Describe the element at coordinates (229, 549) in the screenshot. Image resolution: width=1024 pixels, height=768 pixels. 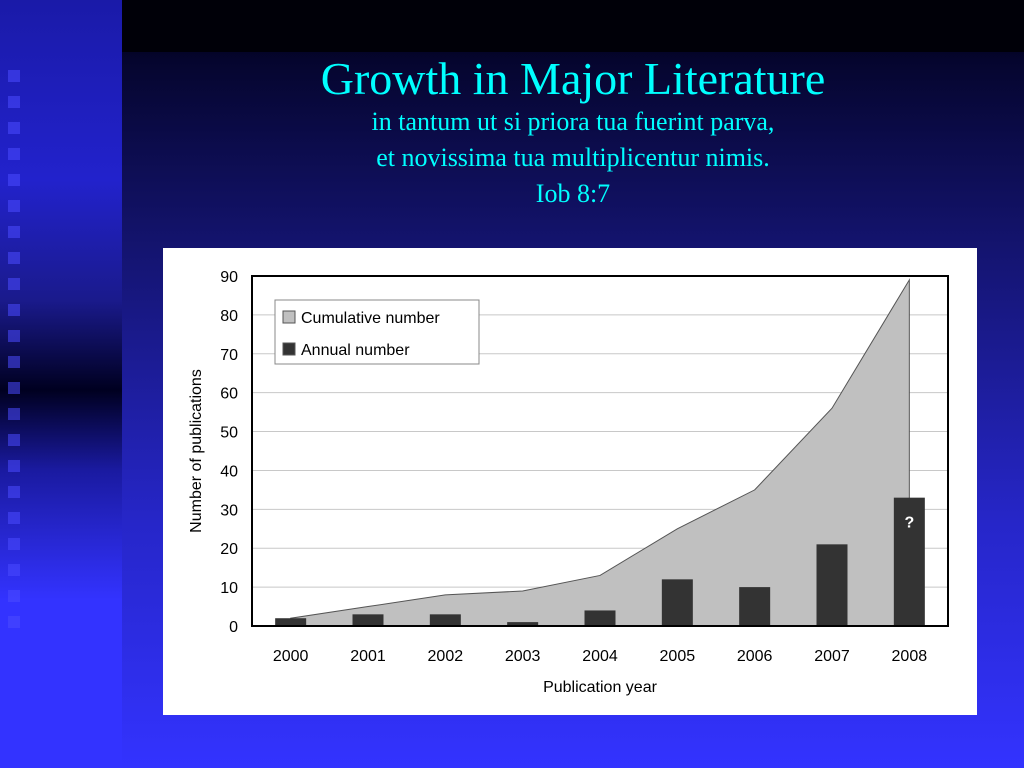
I see `y-tick-label: 20` at that location.